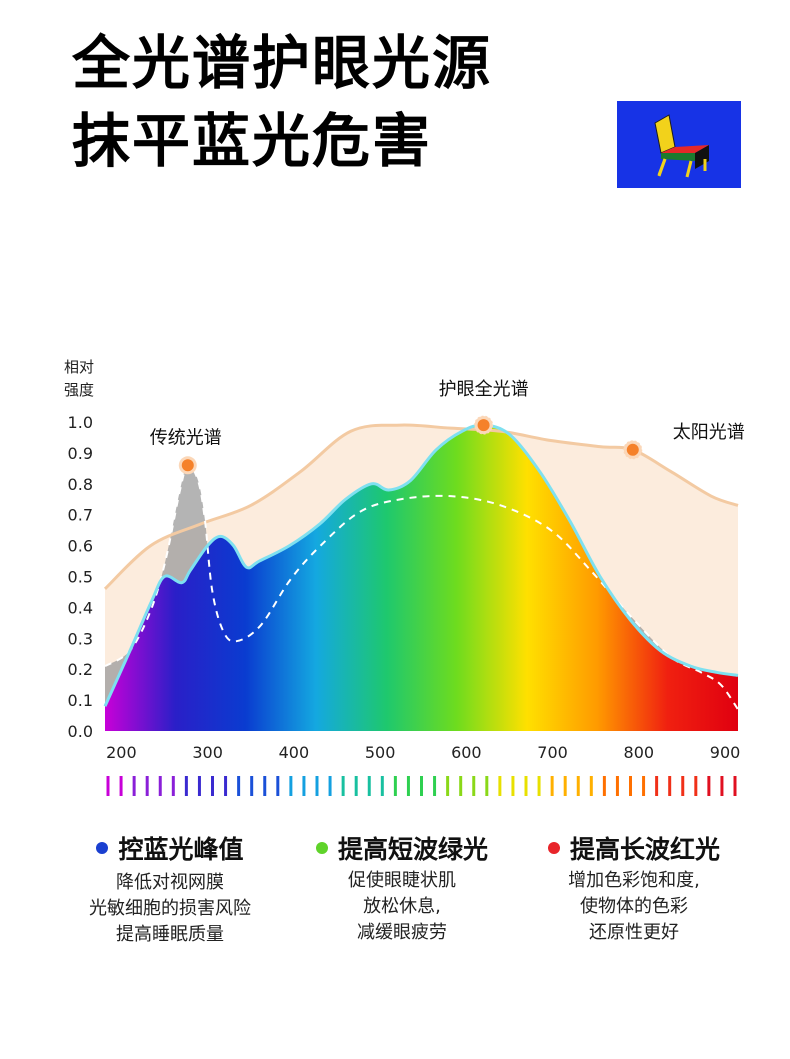 This screenshot has height=1059, width=790. I want to click on feature: 提高长波红光增加色彩饱和度, 使物体的色彩 还原性更好, so click(634, 887).